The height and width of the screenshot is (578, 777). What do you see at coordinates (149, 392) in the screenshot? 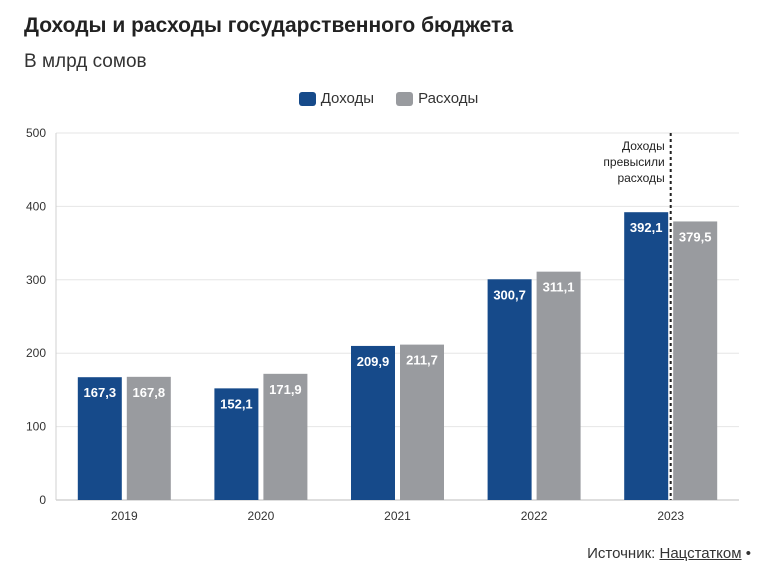
I see `data-label: 167,8` at bounding box center [149, 392].